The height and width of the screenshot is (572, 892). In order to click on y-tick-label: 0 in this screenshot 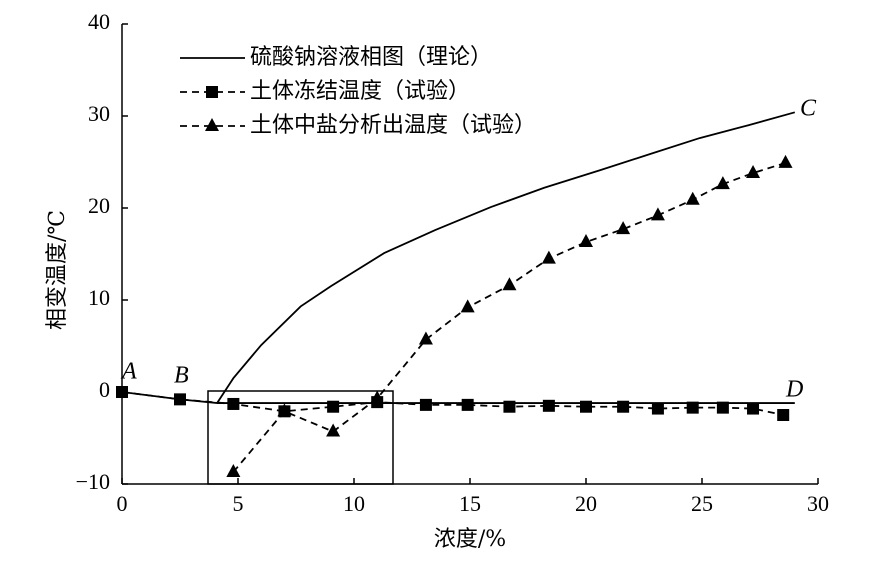, I will do `click(104, 389)`.